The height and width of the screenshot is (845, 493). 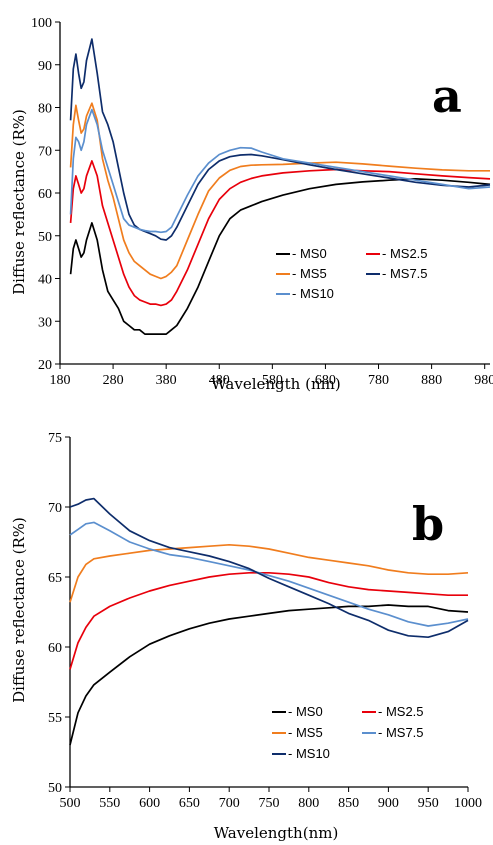 I want to click on series-line-ms0, so click(x=269, y=675).